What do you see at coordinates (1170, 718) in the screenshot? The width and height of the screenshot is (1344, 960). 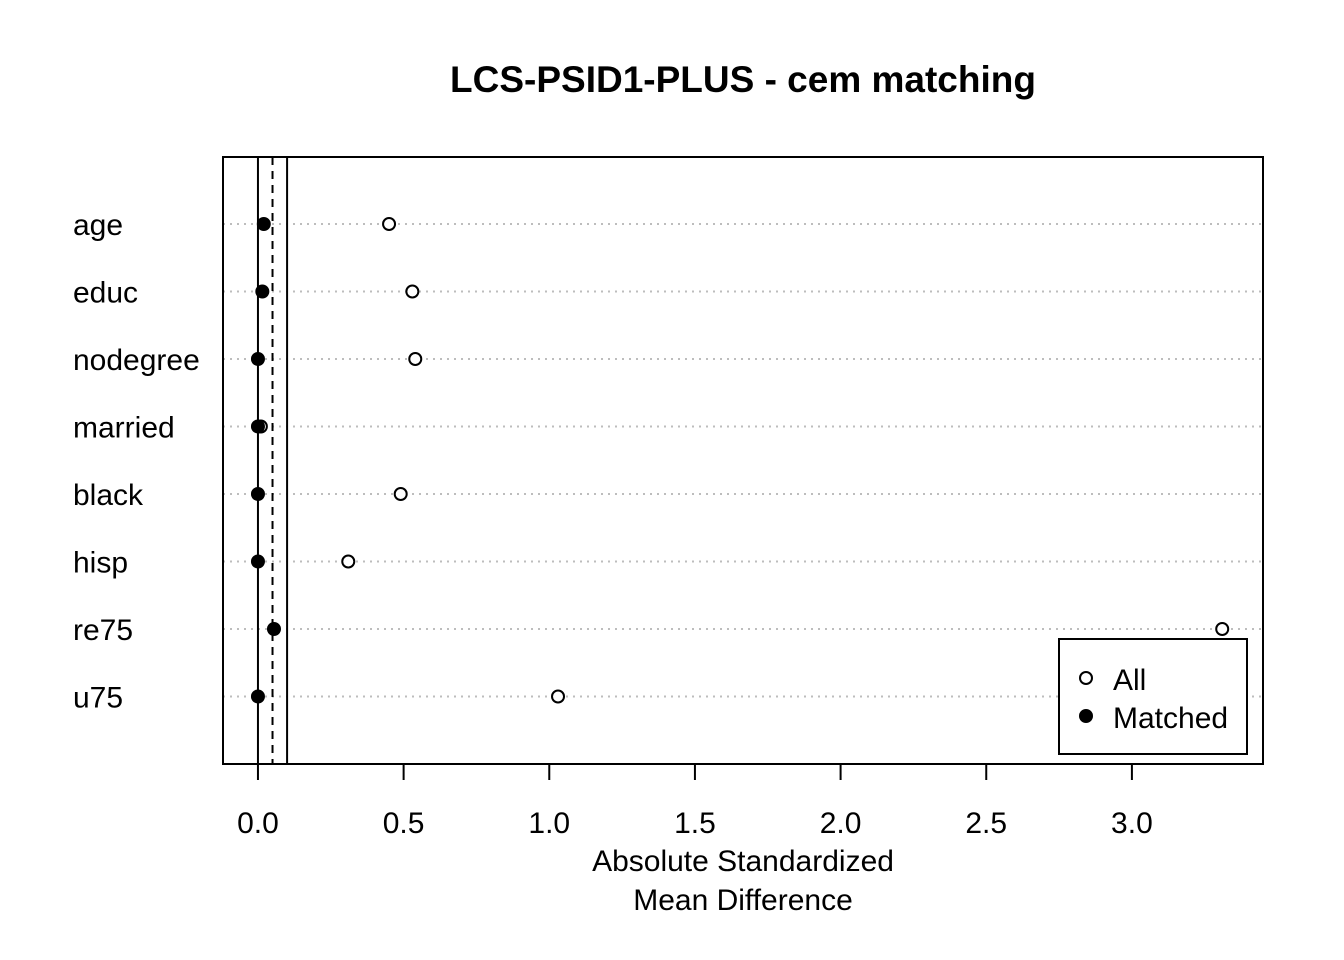 I see `legend-label-matched: Matched` at bounding box center [1170, 718].